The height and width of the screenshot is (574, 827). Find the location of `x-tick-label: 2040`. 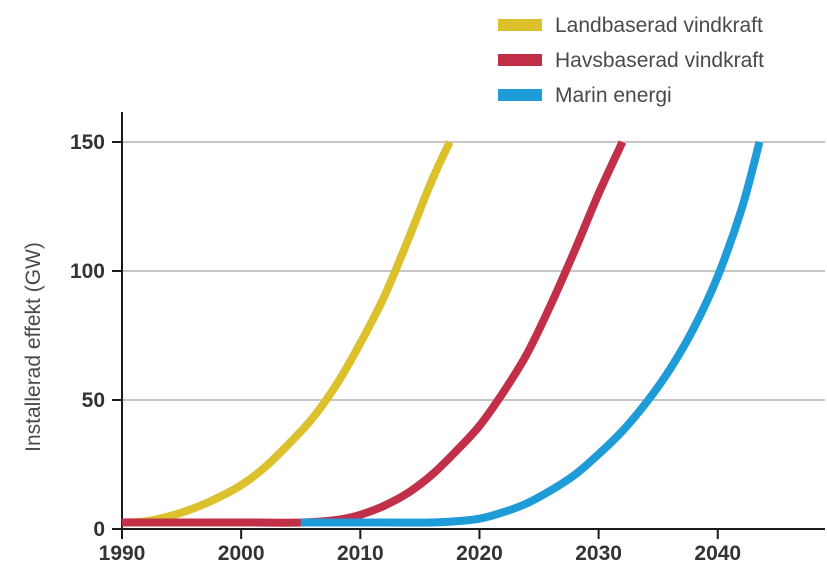

x-tick-label: 2040 is located at coordinates (717, 553).